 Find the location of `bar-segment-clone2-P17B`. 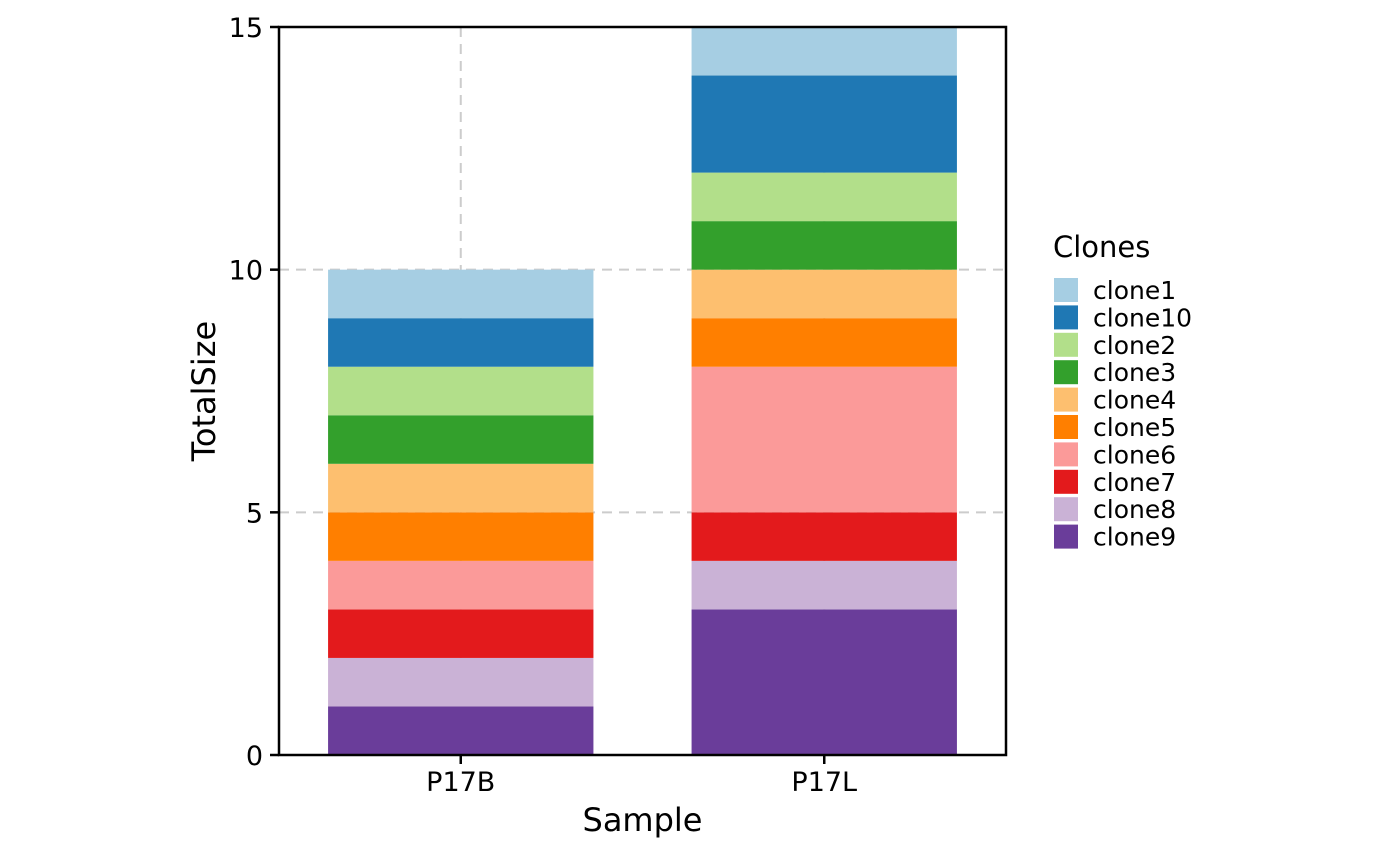

bar-segment-clone2-P17B is located at coordinates (461, 391).